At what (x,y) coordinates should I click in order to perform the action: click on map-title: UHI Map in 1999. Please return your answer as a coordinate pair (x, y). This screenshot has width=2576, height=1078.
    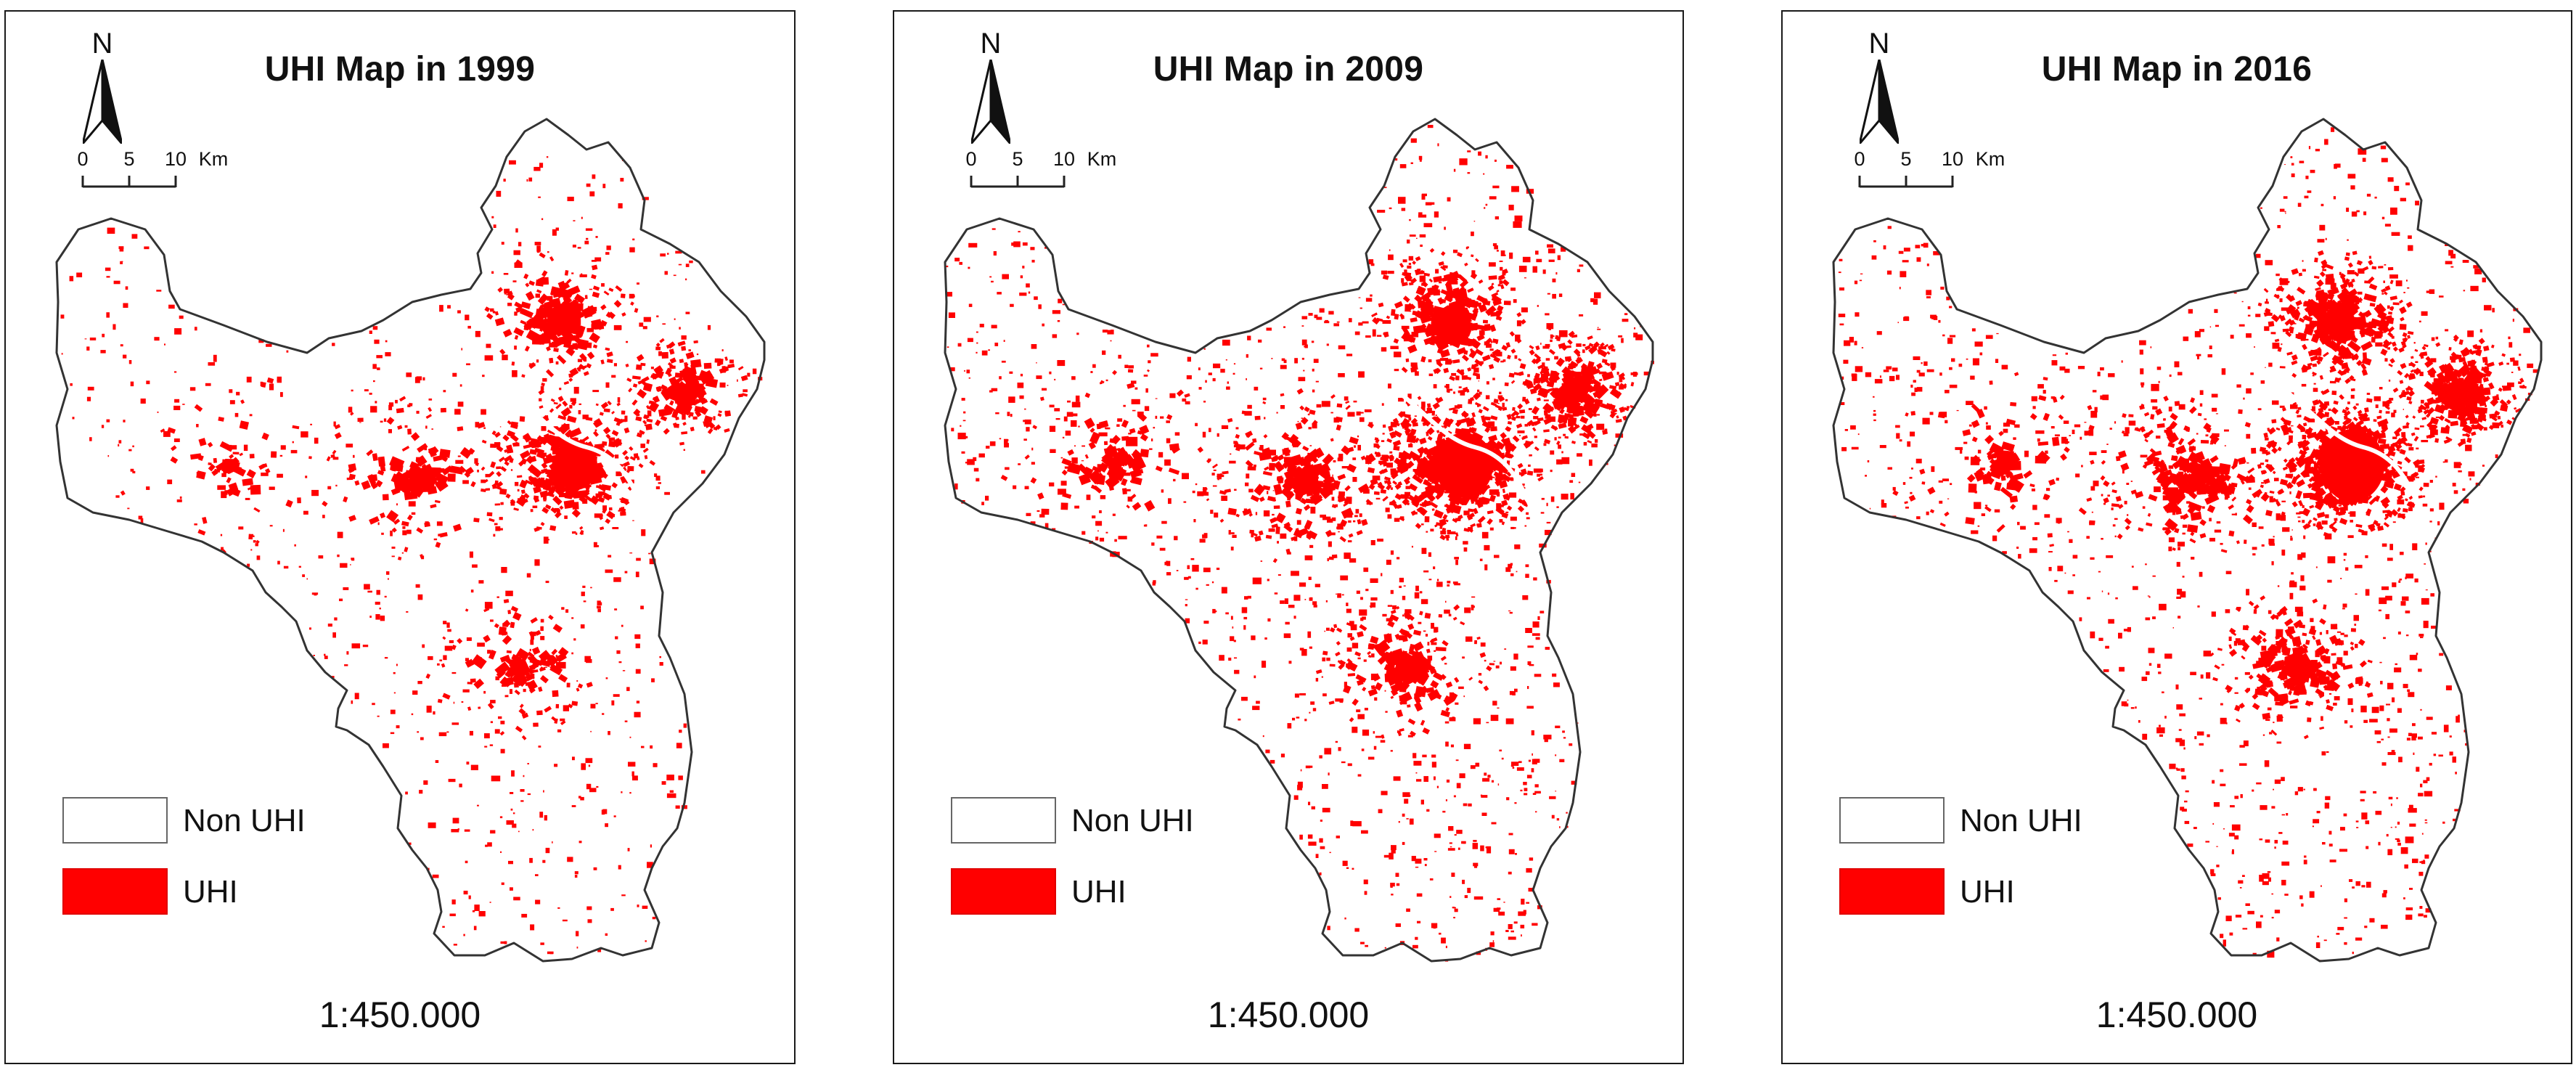
    Looking at the image, I should click on (400, 69).